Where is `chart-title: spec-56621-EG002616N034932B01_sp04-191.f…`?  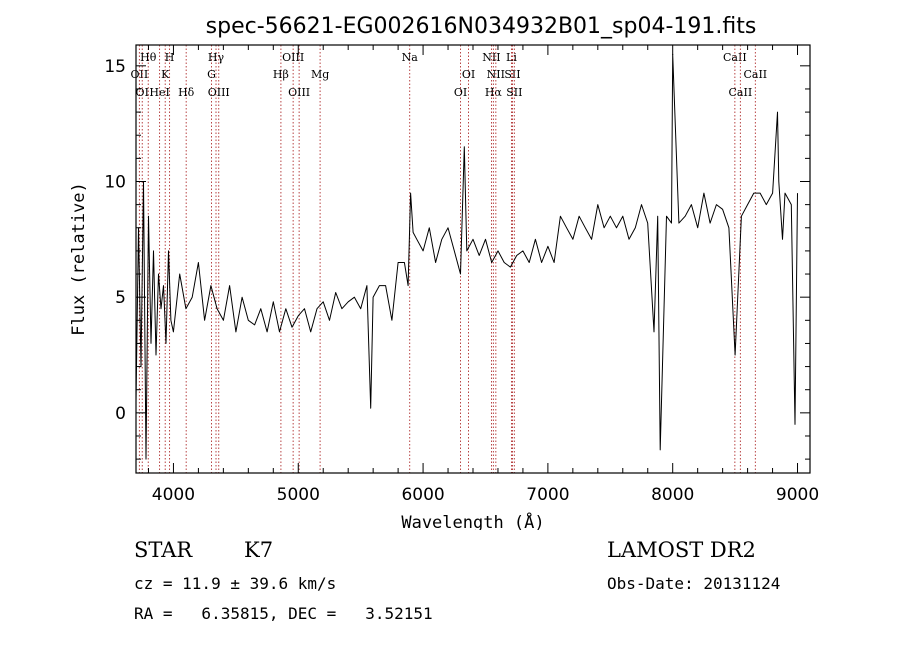 chart-title: spec-56621-EG002616N034932B01_sp04-191.f… is located at coordinates (481, 26).